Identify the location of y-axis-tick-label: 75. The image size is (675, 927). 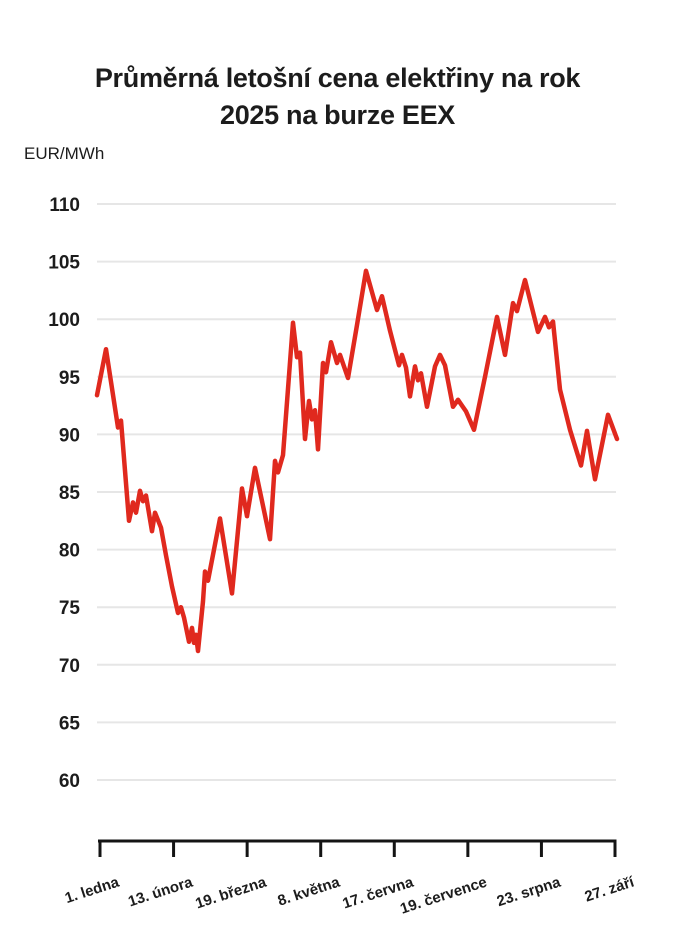
(70, 608).